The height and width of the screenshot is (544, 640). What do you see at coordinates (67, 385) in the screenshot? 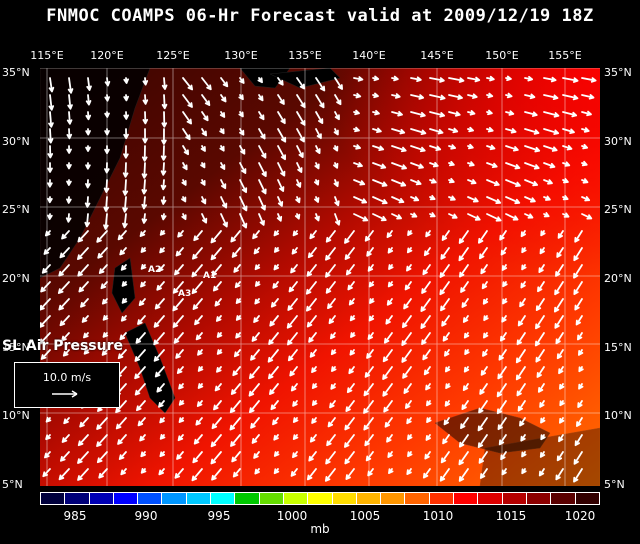
I see `reference-vector-box: 10.0 m/s` at bounding box center [67, 385].